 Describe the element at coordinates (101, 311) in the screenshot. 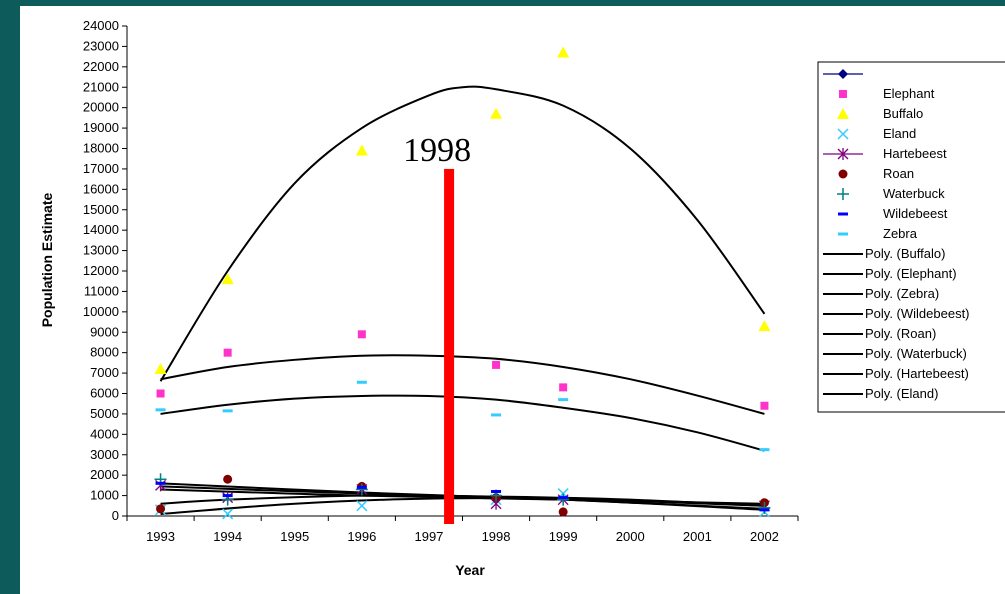

I see `y-tick-label: 10000` at that location.